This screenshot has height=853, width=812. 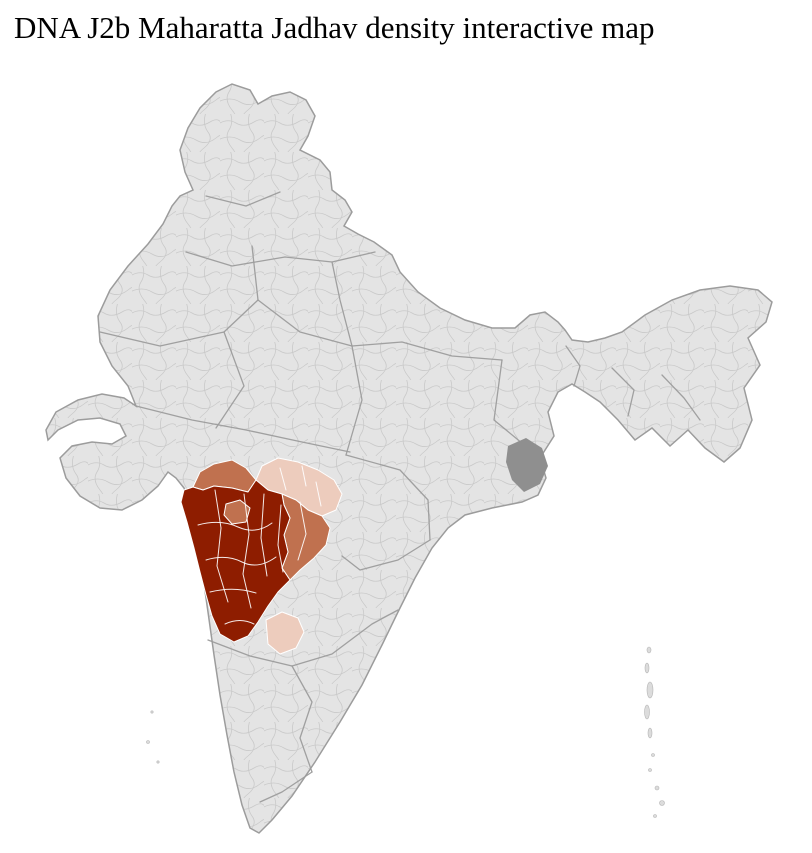 I want to click on district-high-core, so click(x=235, y=561).